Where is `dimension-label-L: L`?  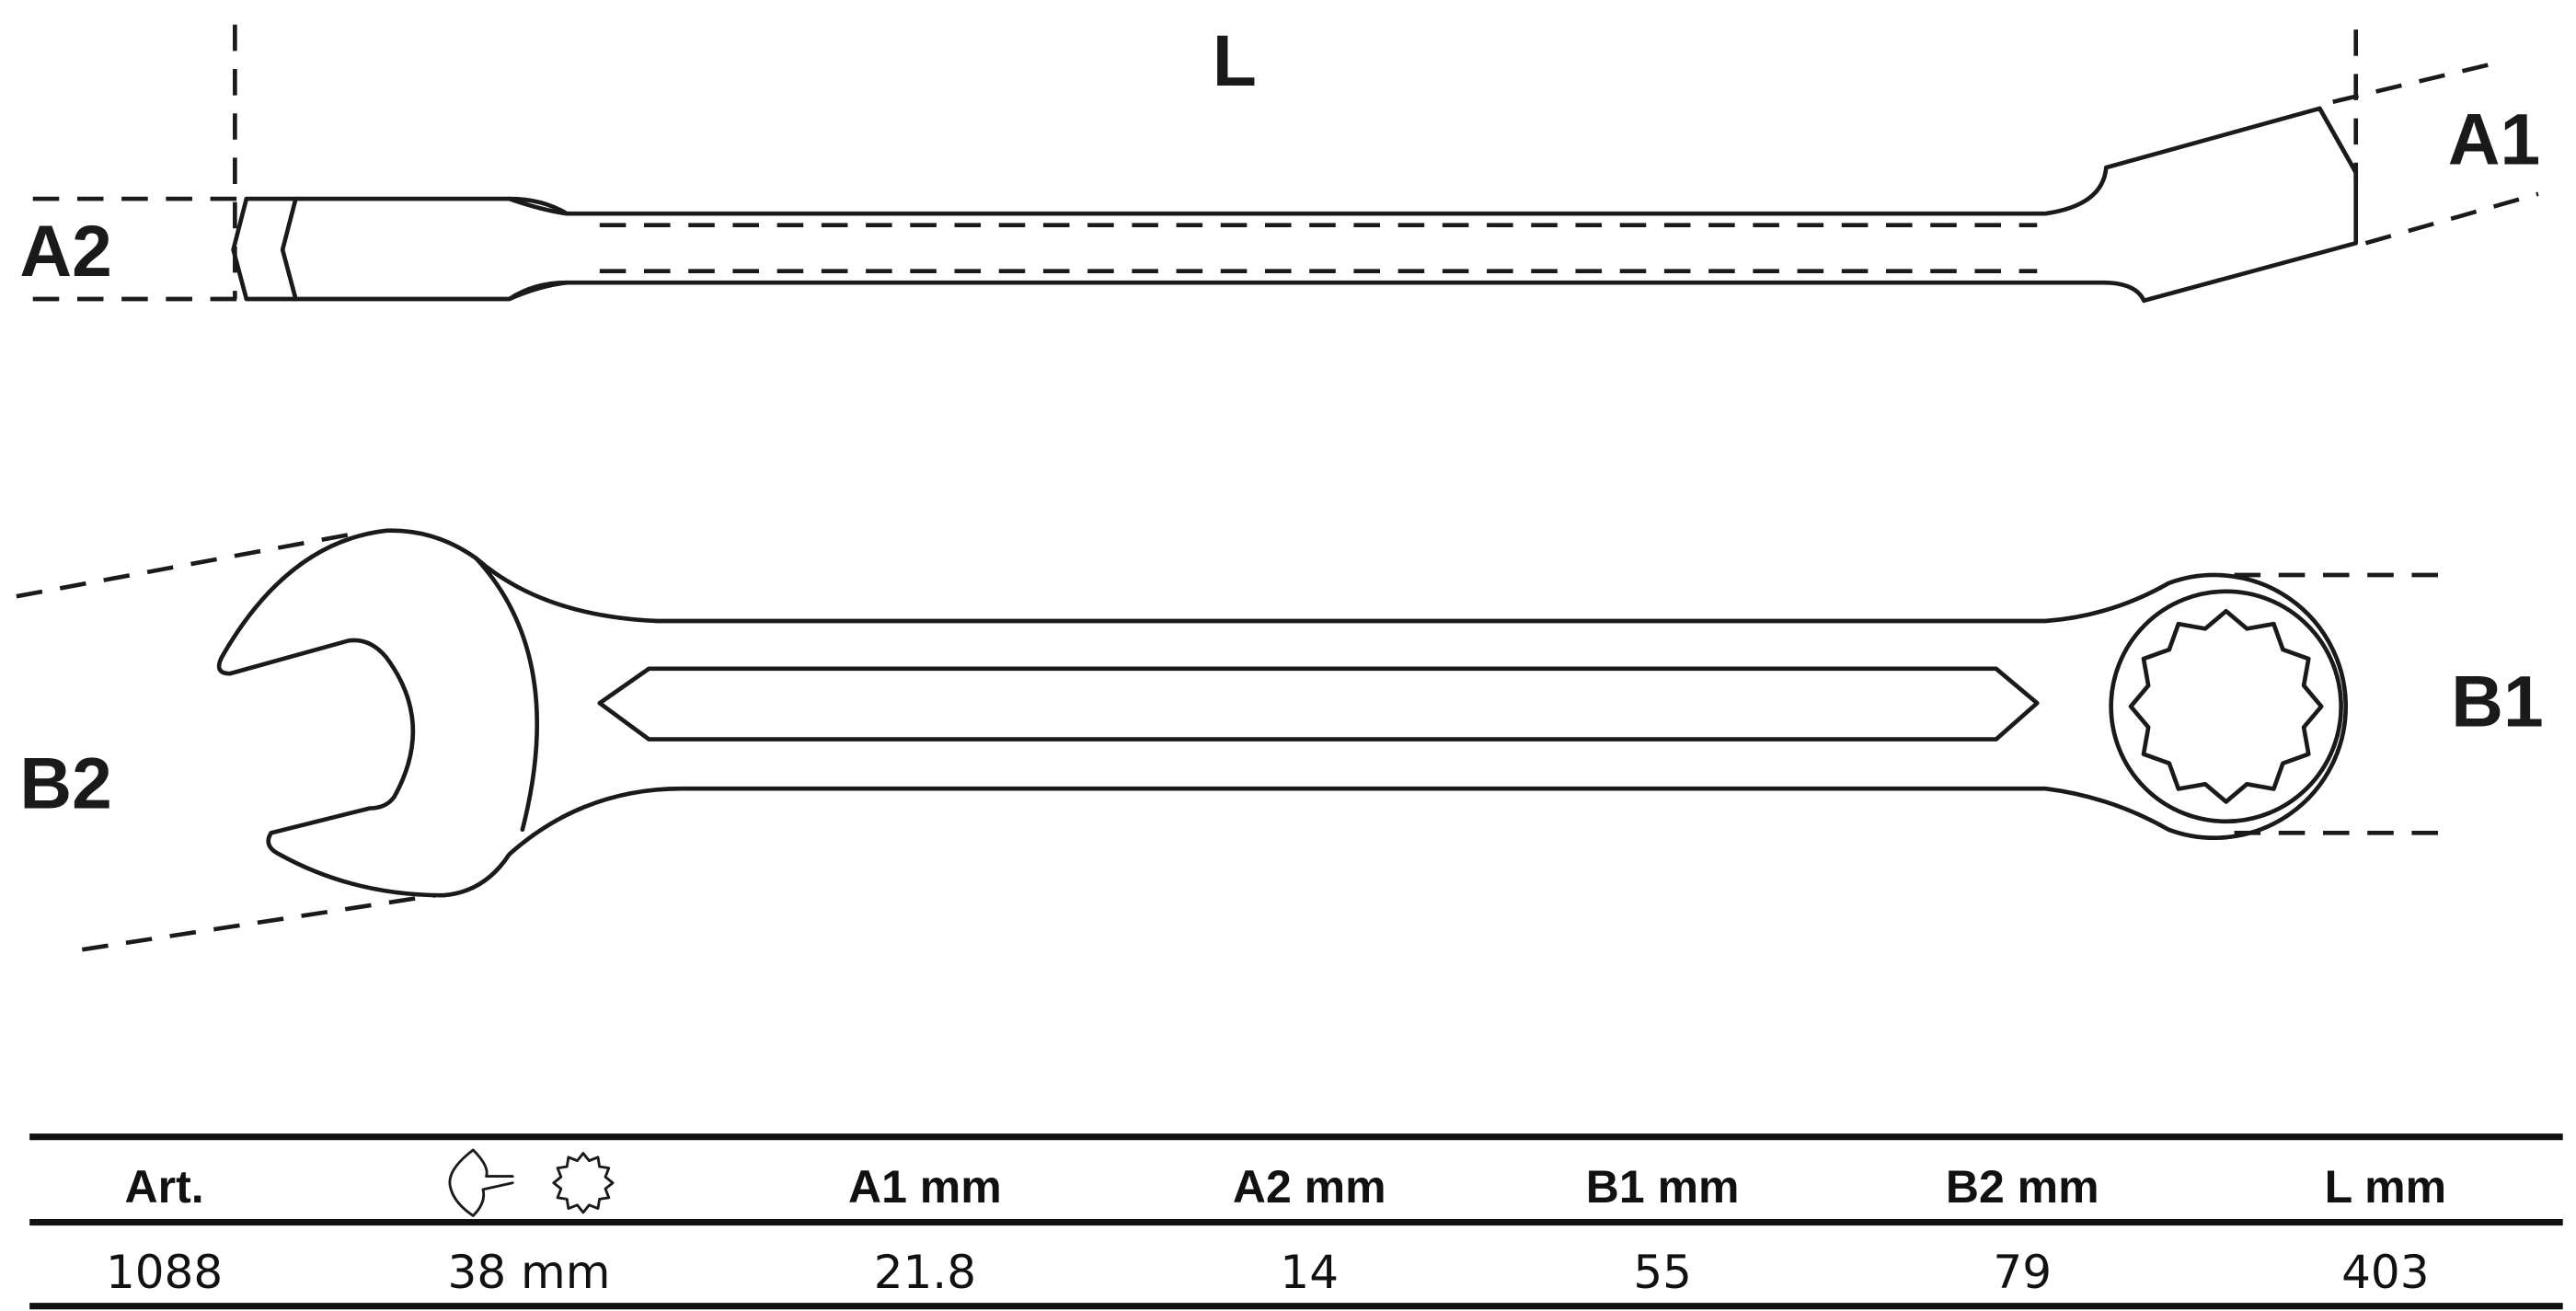 dimension-label-L: L is located at coordinates (1235, 60).